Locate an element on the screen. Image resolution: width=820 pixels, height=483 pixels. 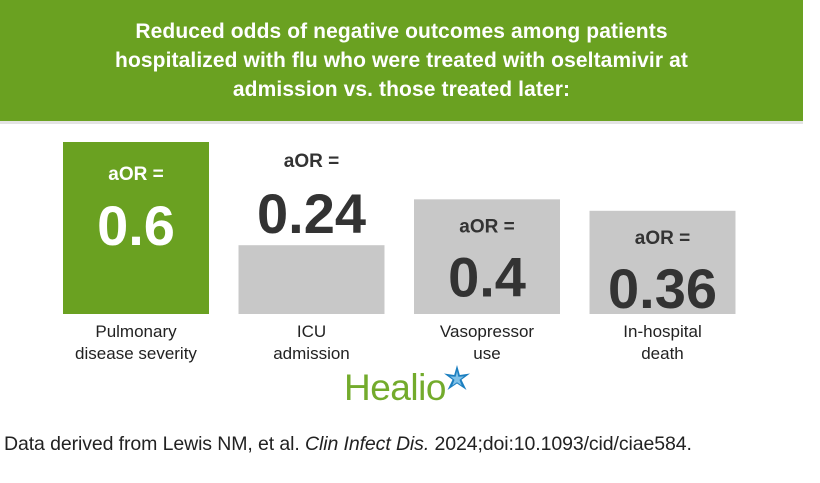
healio-logo: Healio is located at coordinates (408, 388).